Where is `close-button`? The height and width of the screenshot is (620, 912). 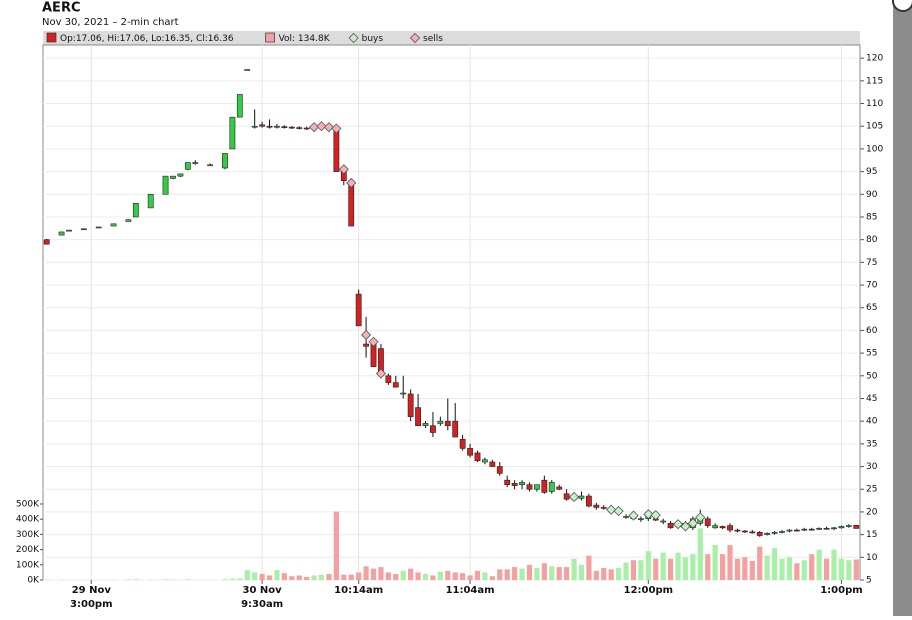
close-button is located at coordinates (902, 5).